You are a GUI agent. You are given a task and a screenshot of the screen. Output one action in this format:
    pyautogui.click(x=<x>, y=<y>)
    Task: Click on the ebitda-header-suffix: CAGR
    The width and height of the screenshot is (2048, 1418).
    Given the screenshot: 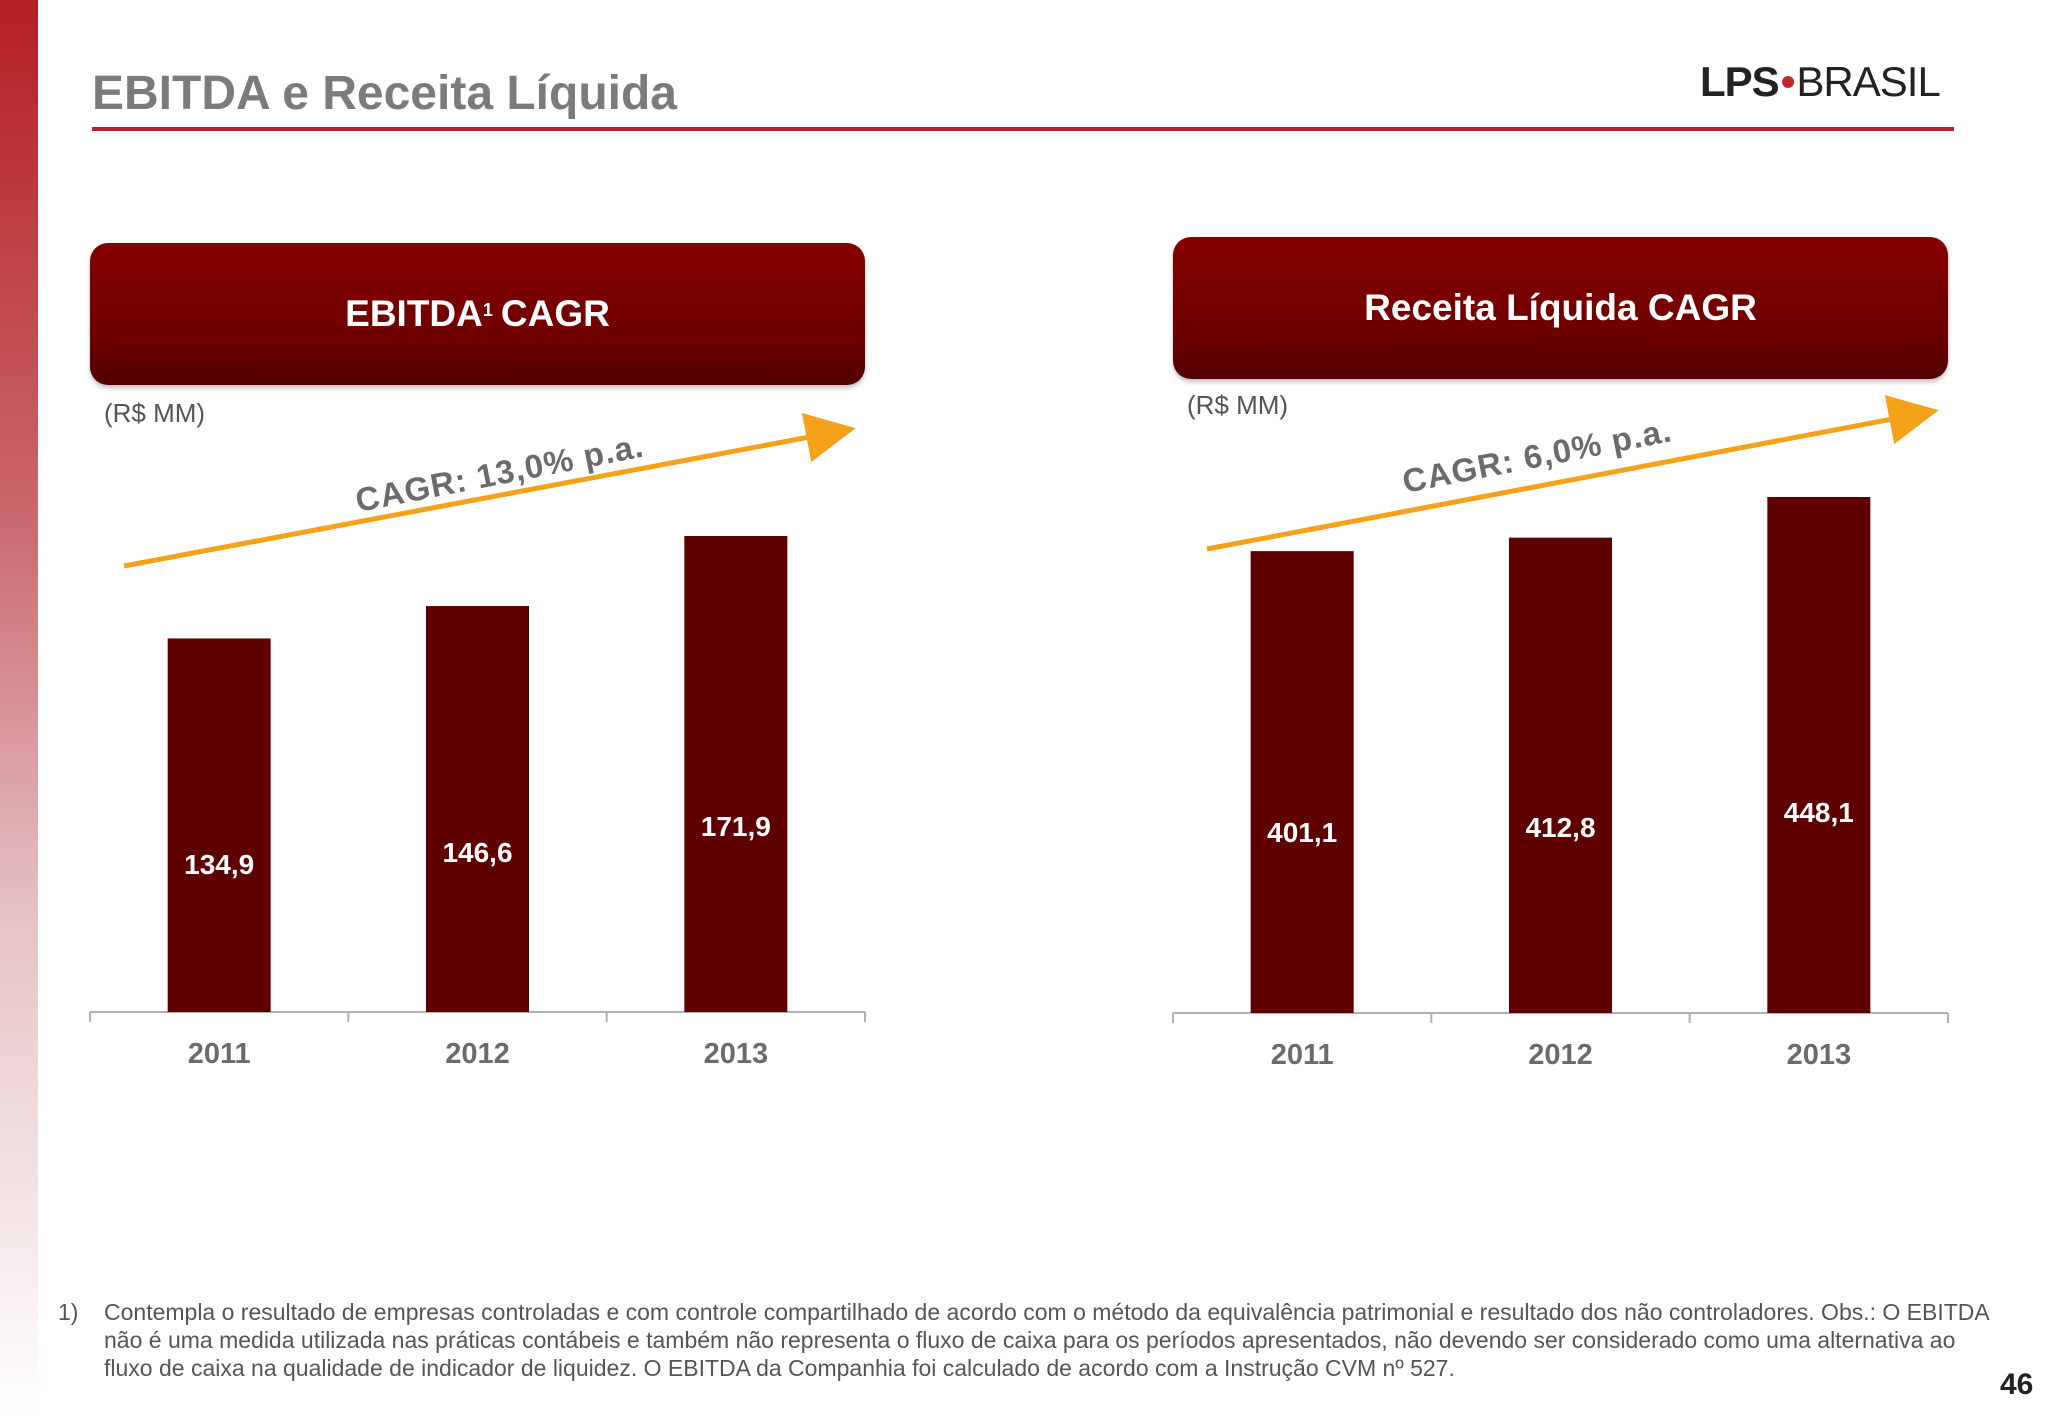 What is the action you would take?
    pyautogui.click(x=555, y=313)
    